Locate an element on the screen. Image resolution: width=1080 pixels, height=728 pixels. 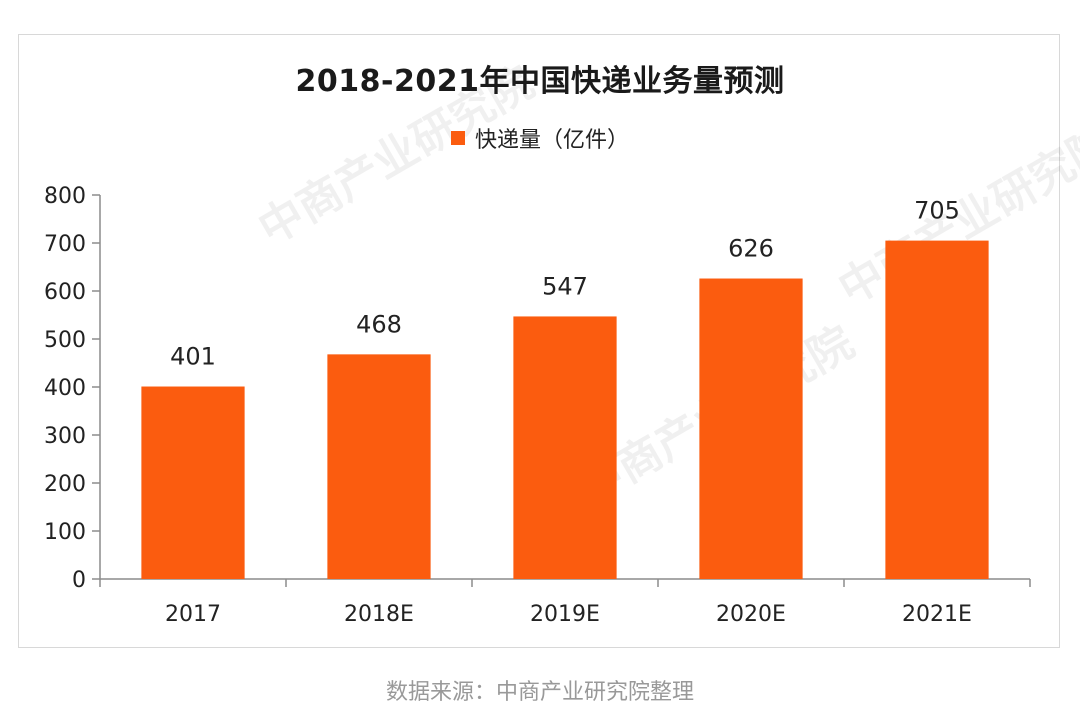
y-tick-label: 200 is located at coordinates (65, 484).